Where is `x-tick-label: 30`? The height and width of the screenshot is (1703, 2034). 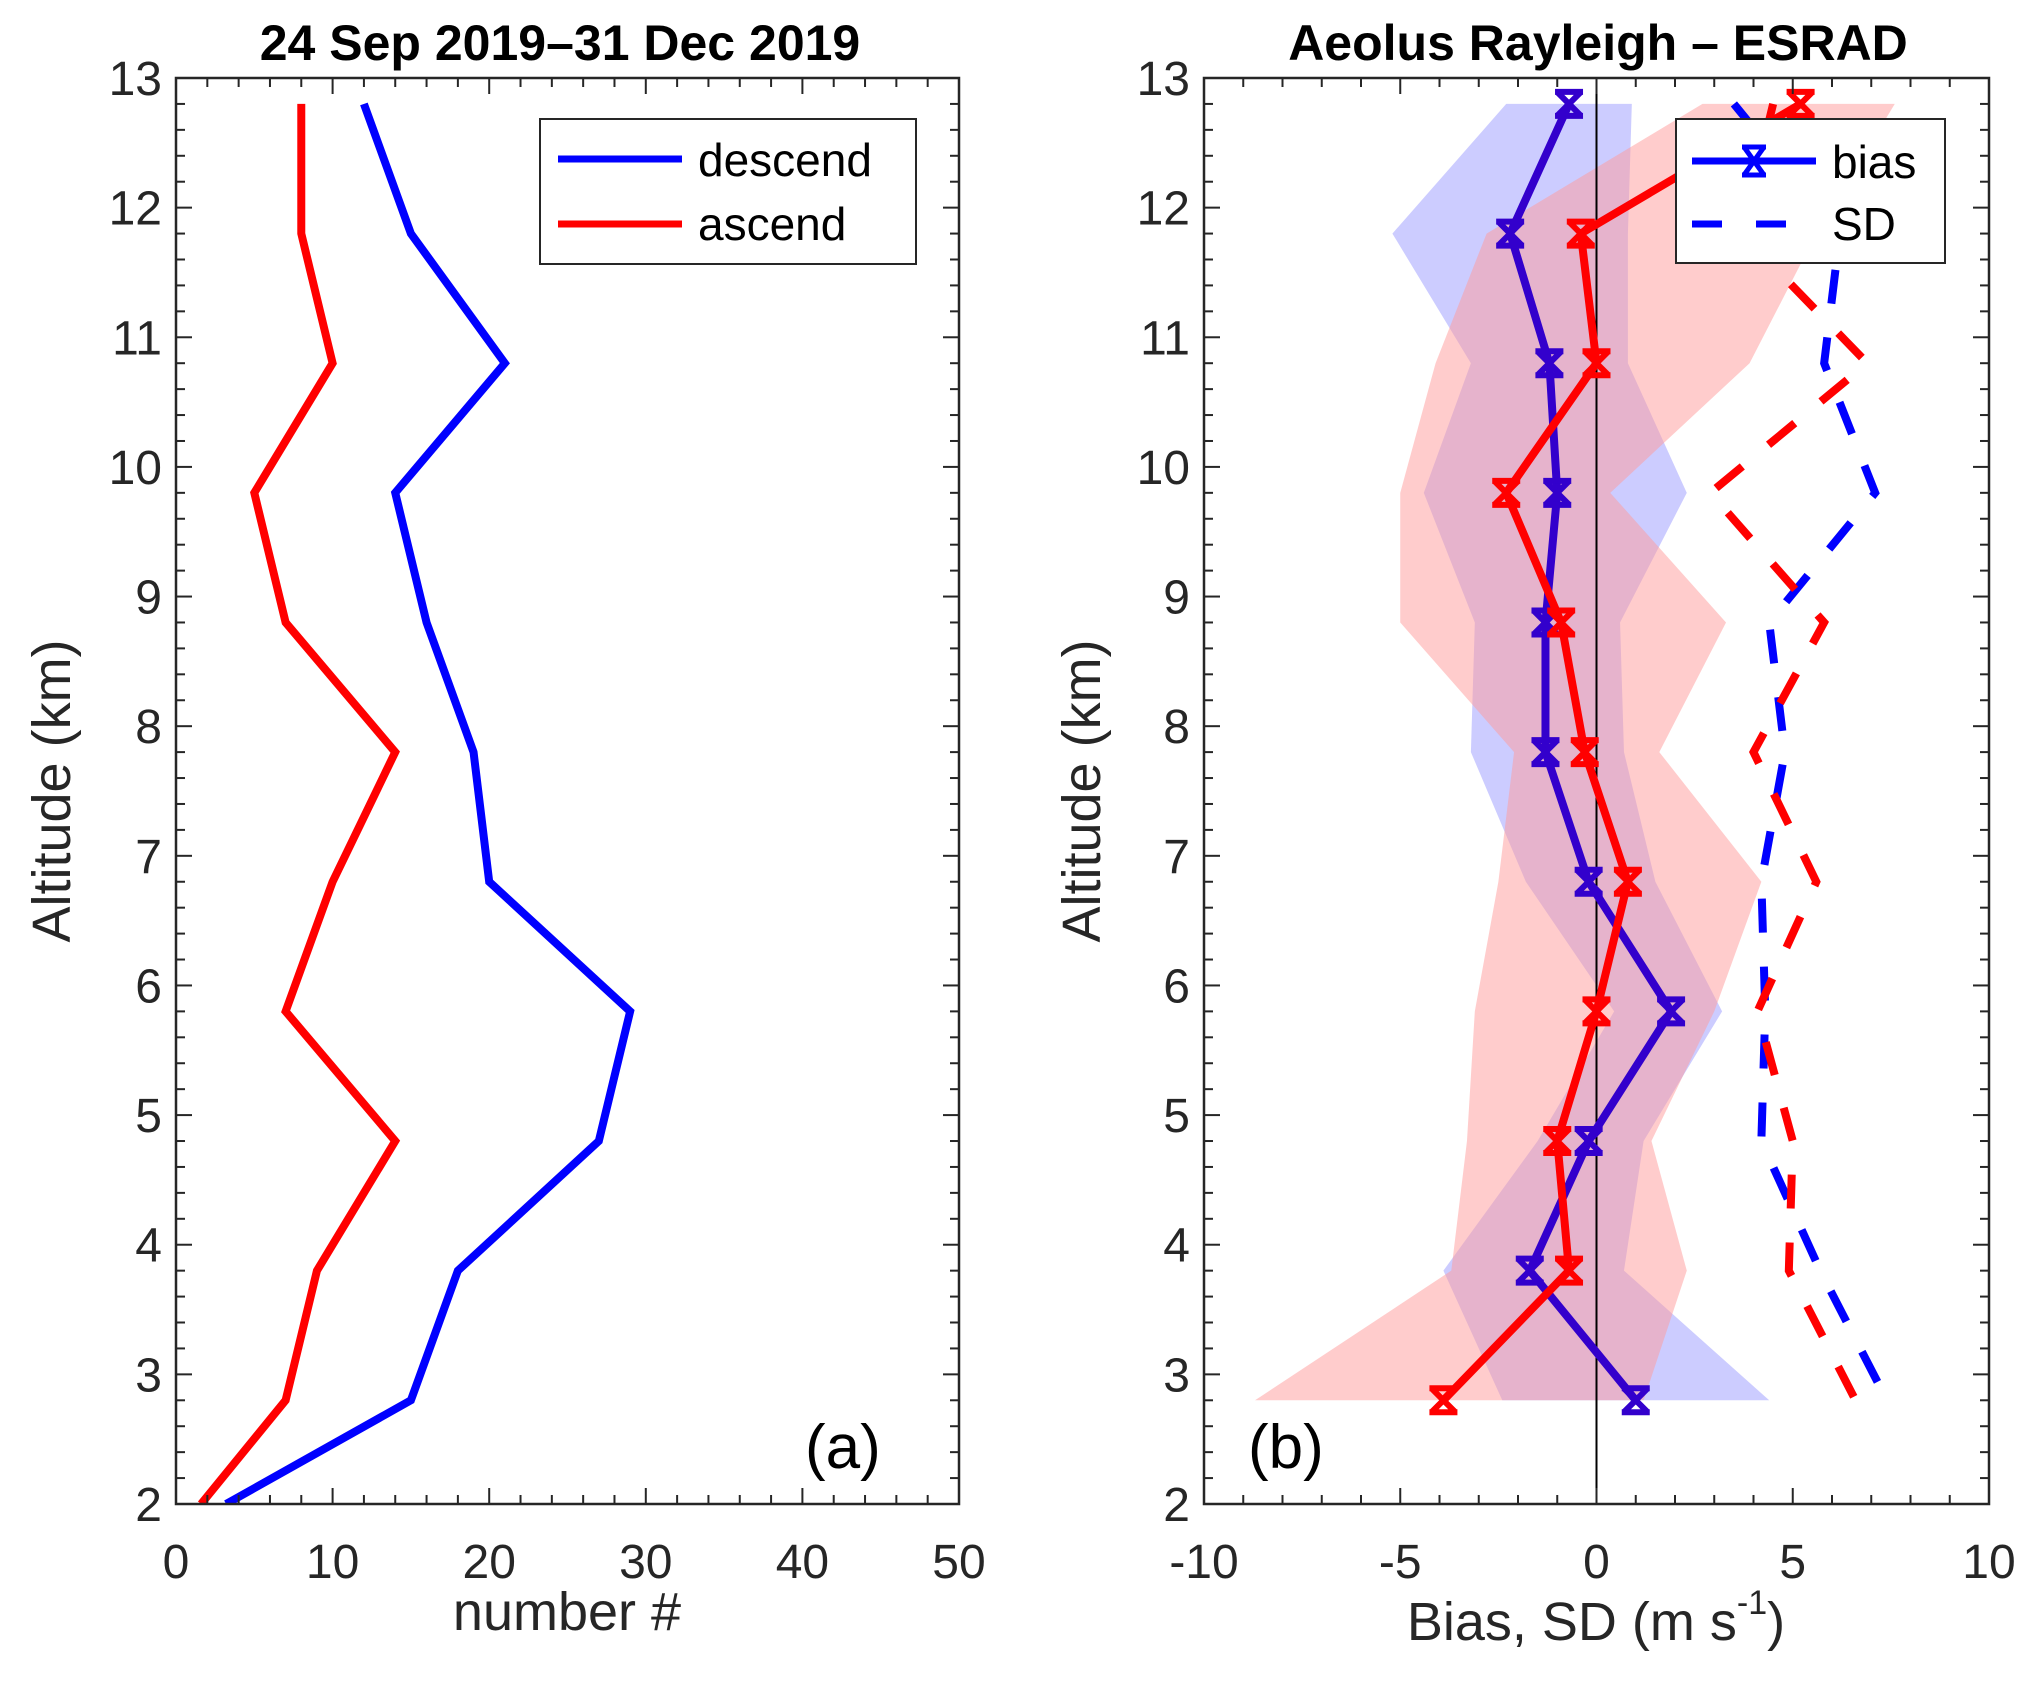 x-tick-label: 30 is located at coordinates (645, 1562).